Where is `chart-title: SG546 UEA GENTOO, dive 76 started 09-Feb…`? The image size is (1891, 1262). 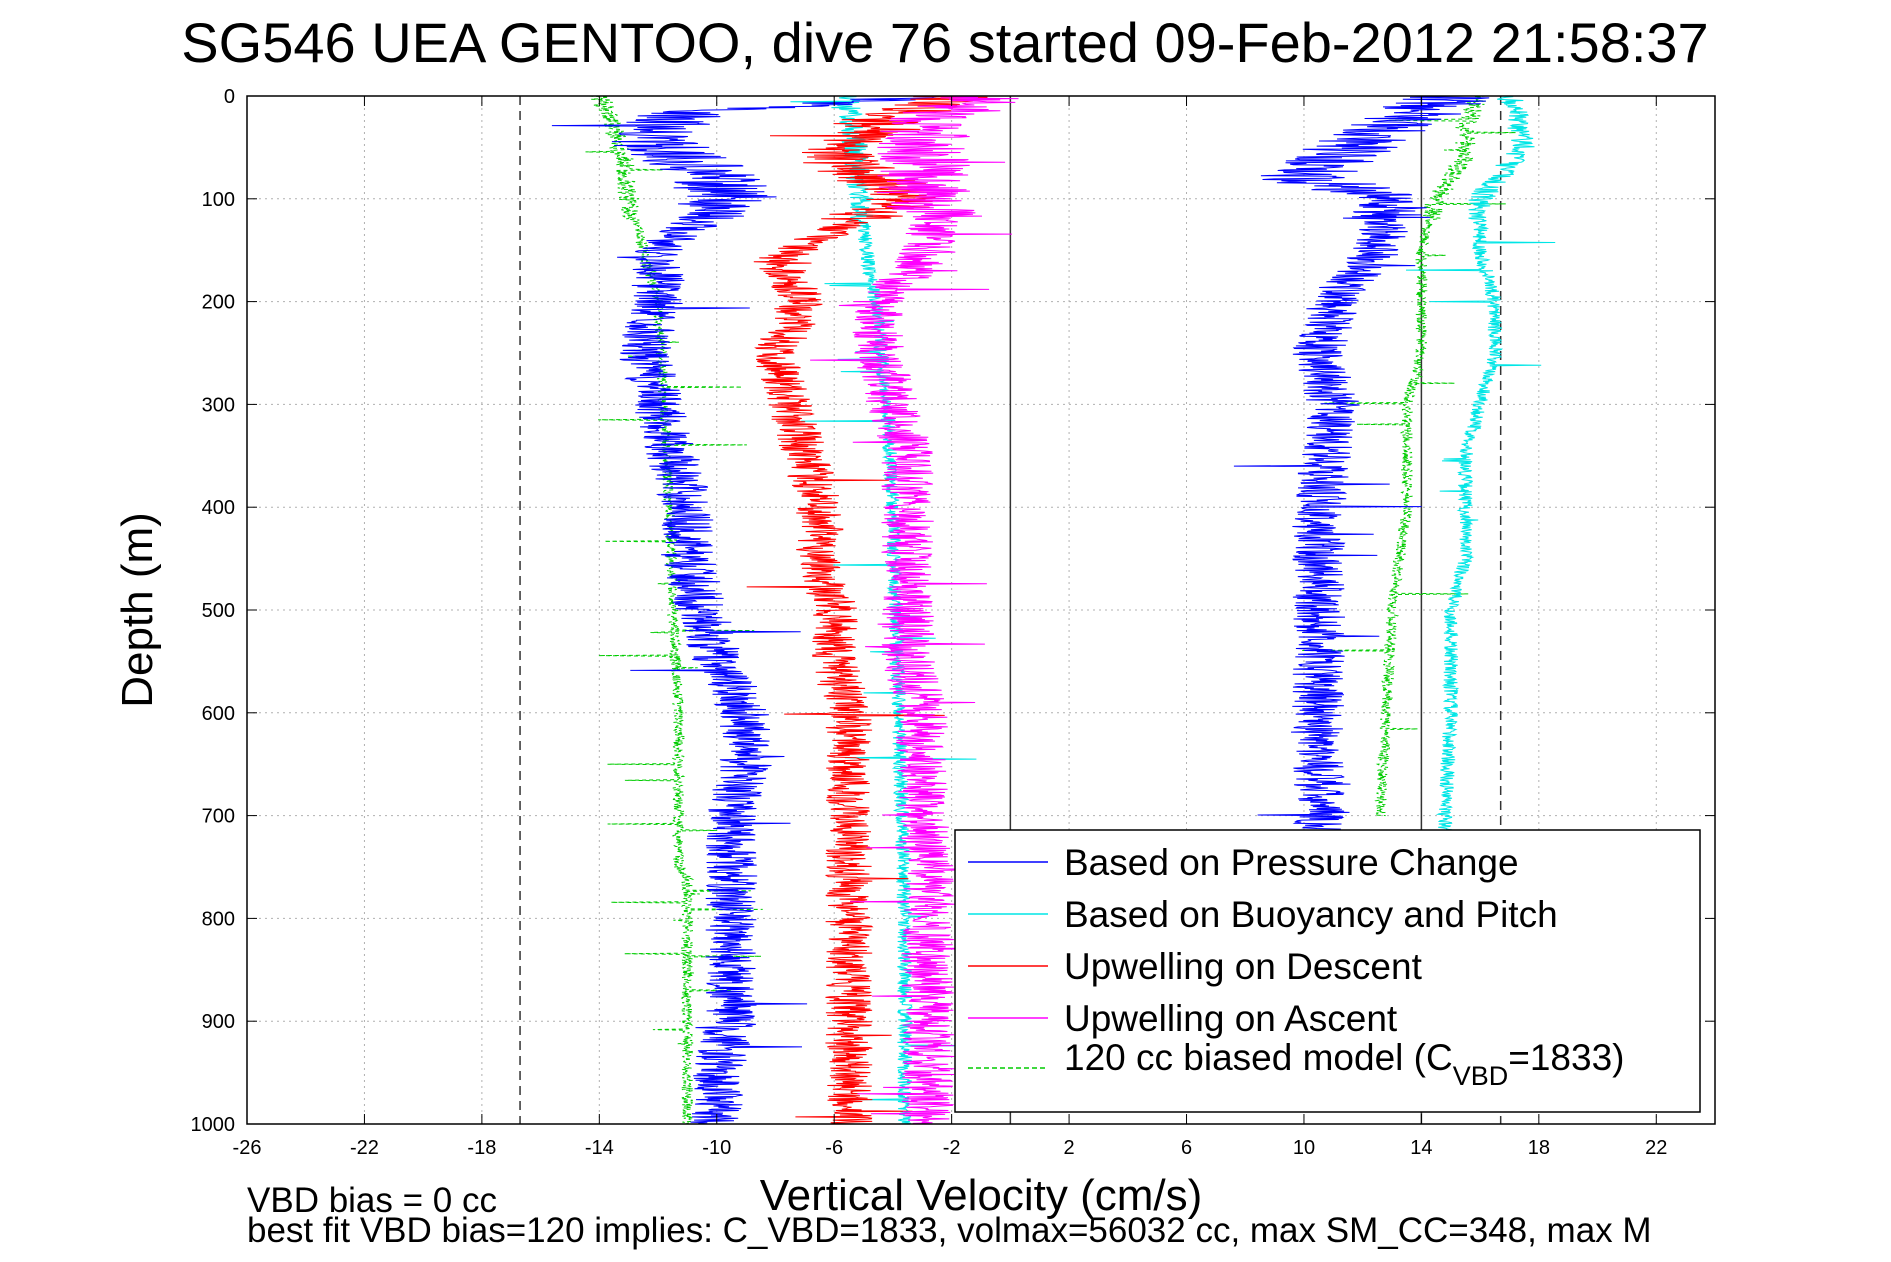 chart-title: SG546 UEA GENTOO, dive 76 started 09-Feb… is located at coordinates (944, 42).